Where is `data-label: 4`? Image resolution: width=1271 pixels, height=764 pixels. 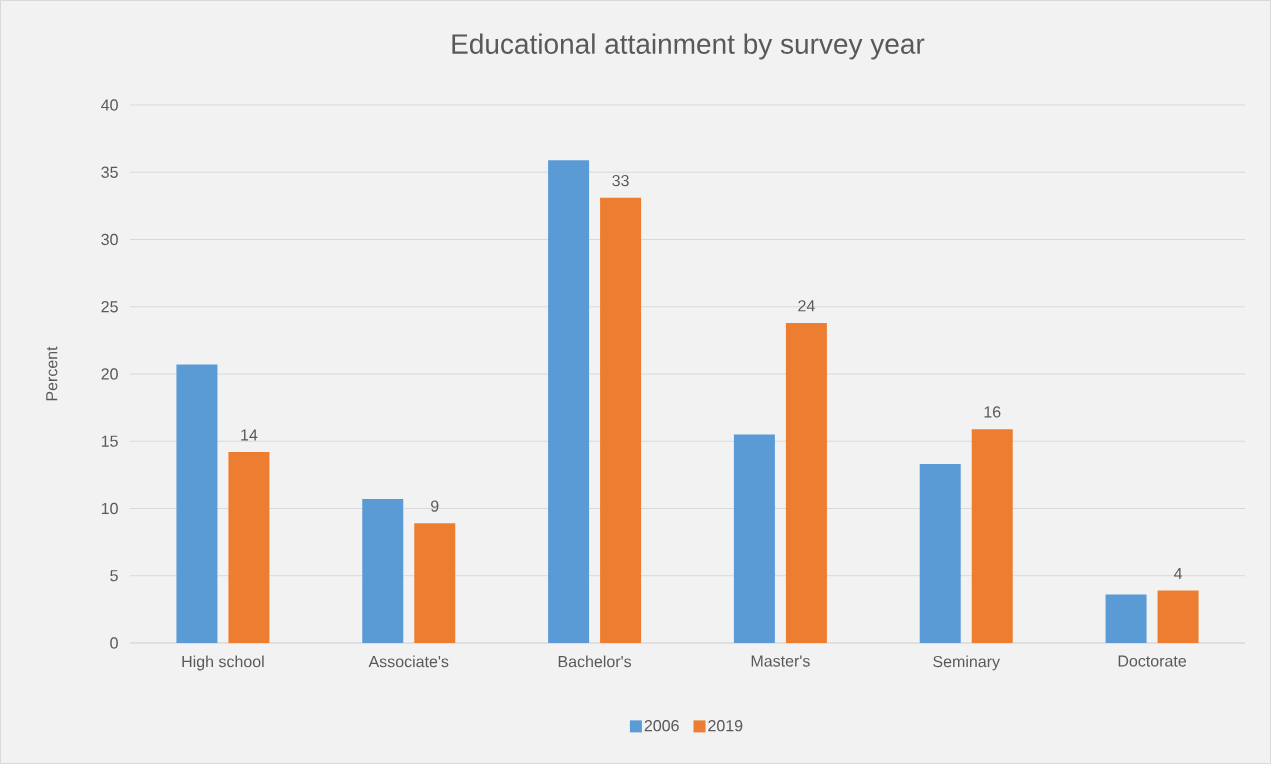
data-label: 4 is located at coordinates (1178, 574).